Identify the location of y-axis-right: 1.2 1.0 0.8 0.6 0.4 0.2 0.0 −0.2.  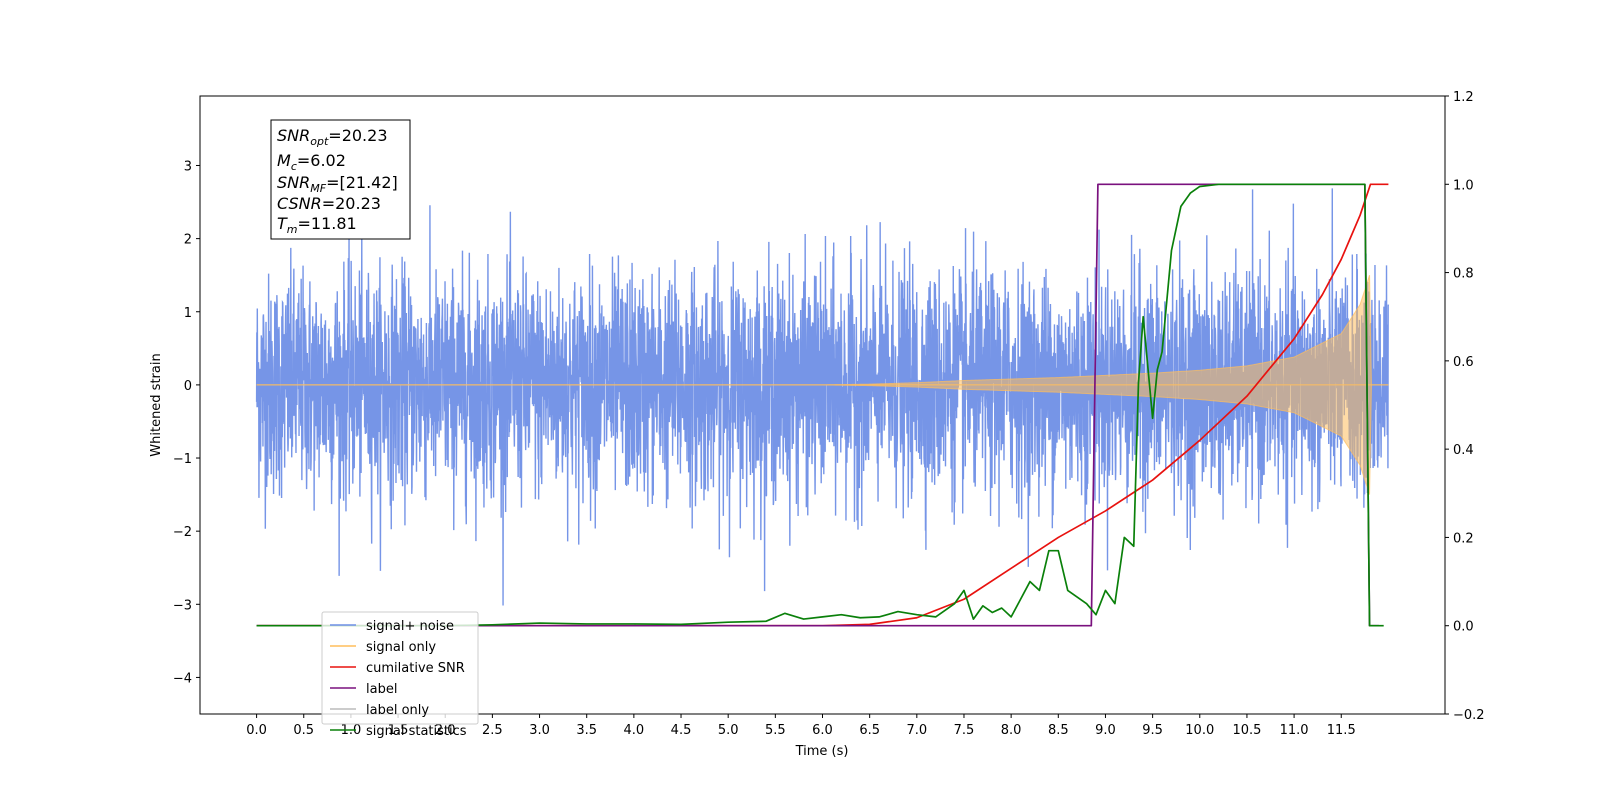
(1465, 406).